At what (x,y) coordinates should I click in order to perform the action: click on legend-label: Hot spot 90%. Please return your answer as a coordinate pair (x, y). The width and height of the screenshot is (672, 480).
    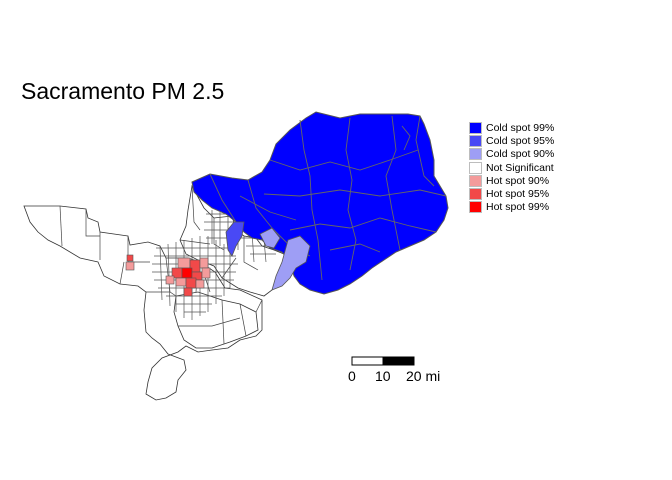
    Looking at the image, I should click on (518, 180).